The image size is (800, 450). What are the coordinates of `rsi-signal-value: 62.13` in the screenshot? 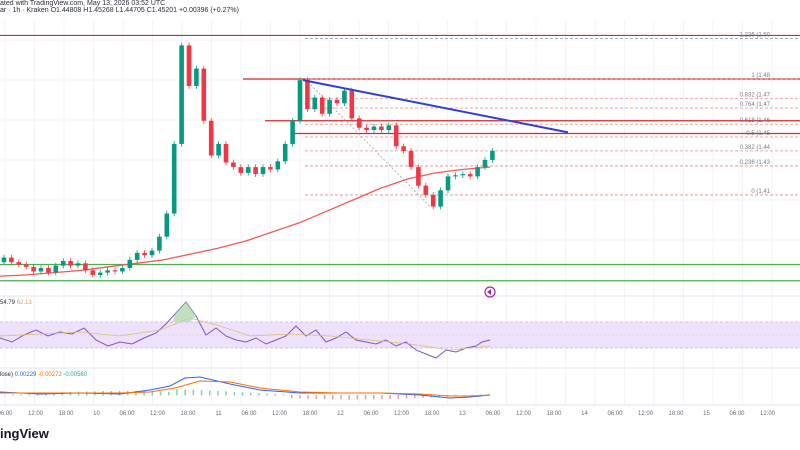 It's located at (24, 303).